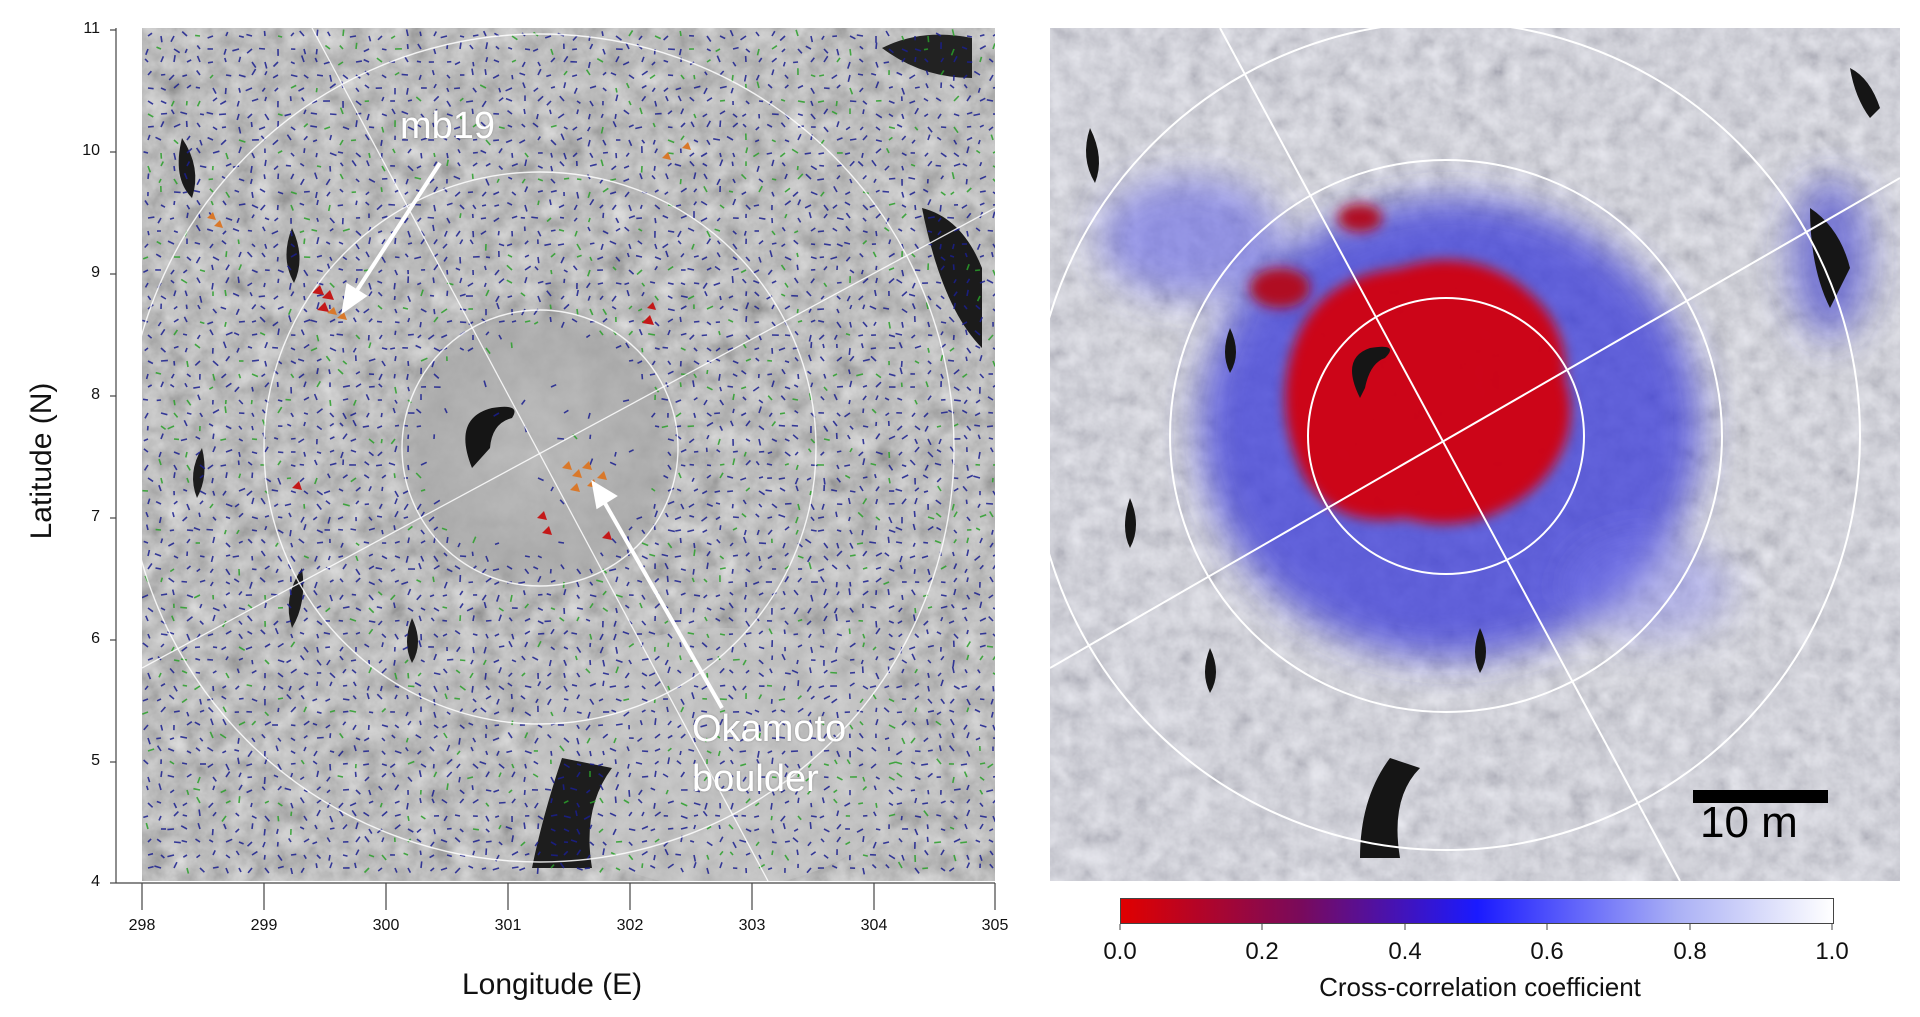  What do you see at coordinates (1832, 951) in the screenshot?
I see `colorbar-tick-label: 1.0` at bounding box center [1832, 951].